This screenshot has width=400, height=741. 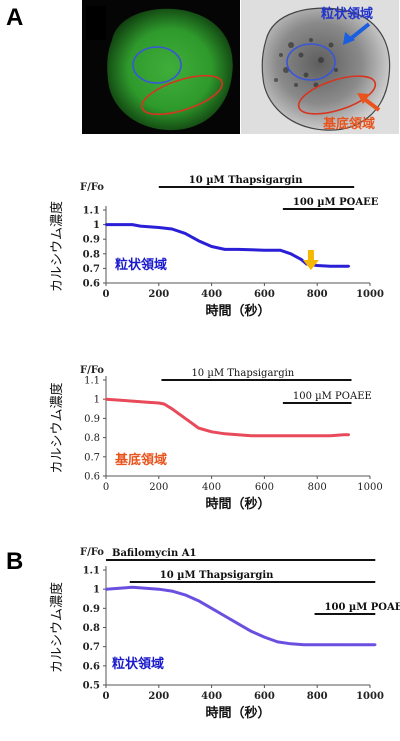 What do you see at coordinates (369, 102) in the screenshot?
I see `basal-arrow-icon` at bounding box center [369, 102].